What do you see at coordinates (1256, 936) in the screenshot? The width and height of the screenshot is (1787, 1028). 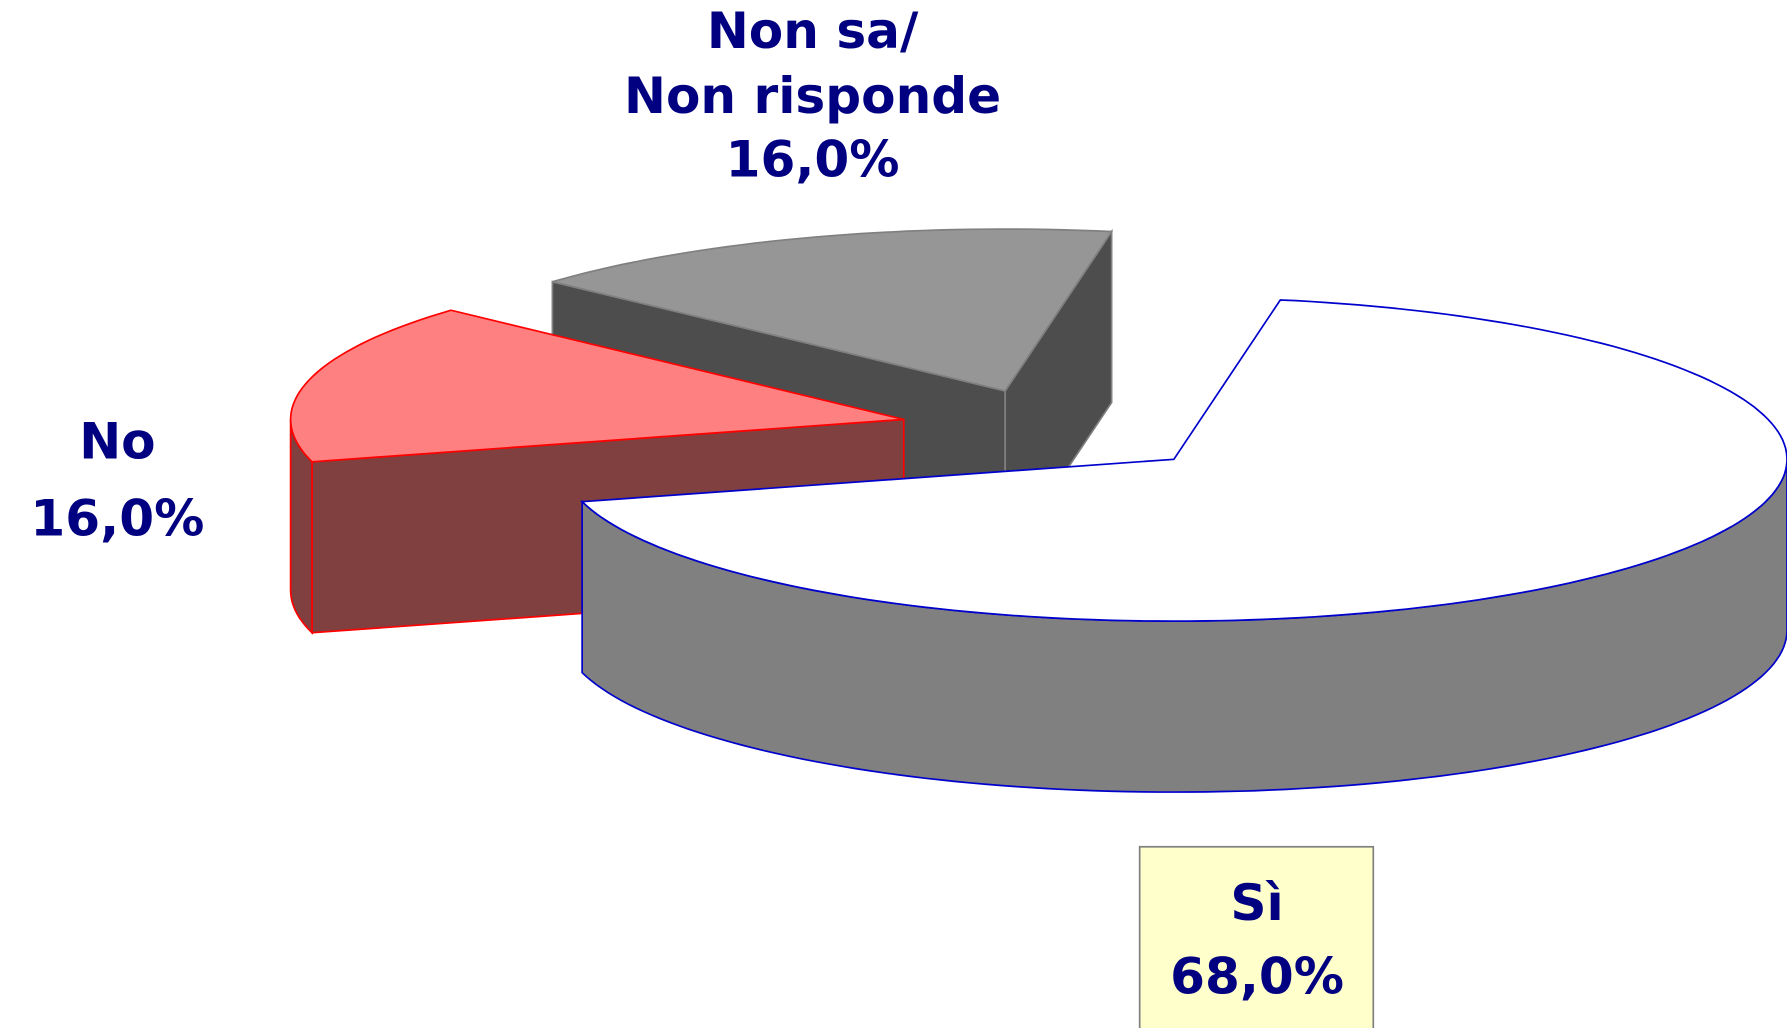 I see `label-box` at bounding box center [1256, 936].